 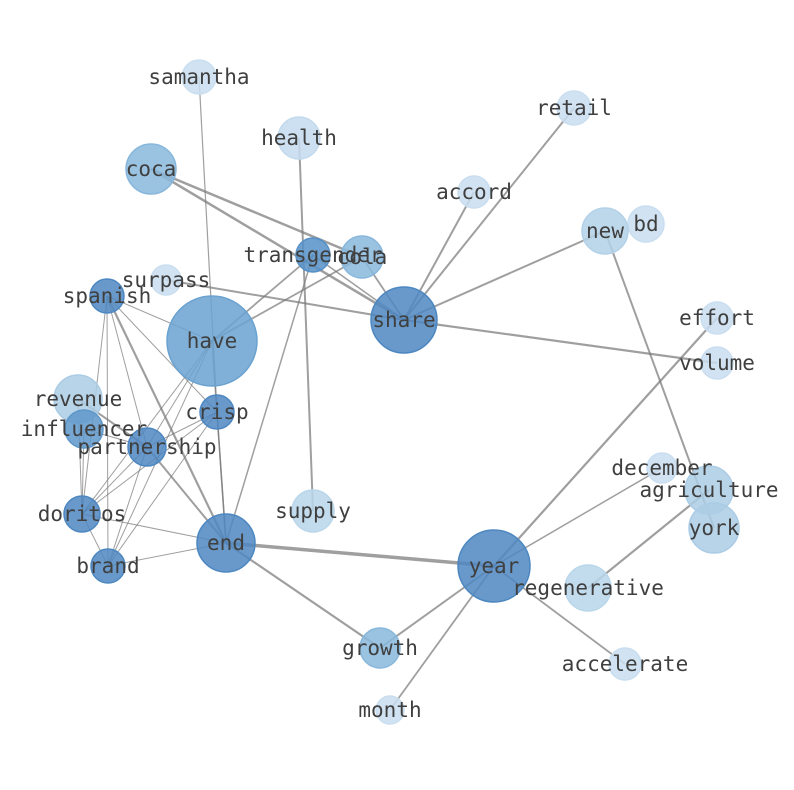 I want to click on edge-share-volume, so click(x=560, y=341).